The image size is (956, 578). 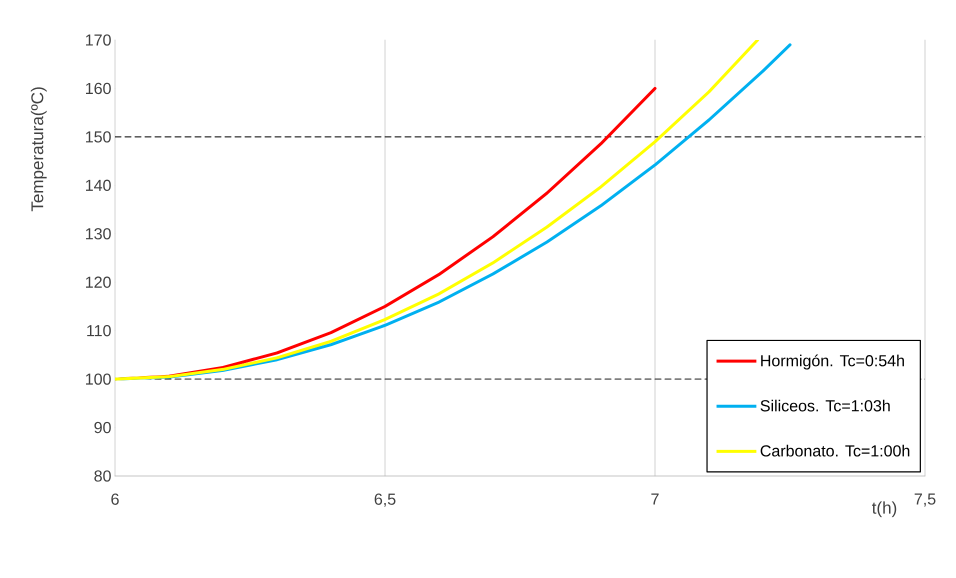 I want to click on x-tick-label: 6,5, so click(x=385, y=500).